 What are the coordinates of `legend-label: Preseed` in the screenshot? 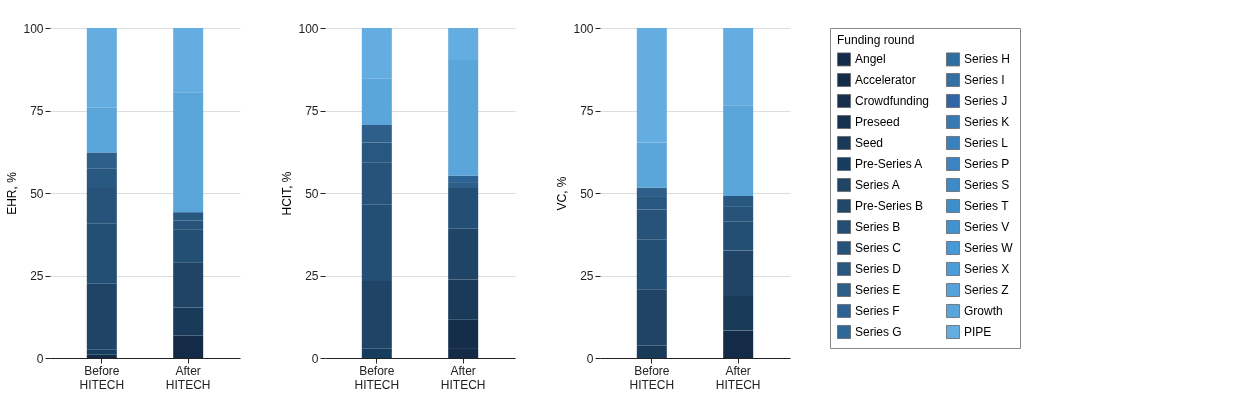 It's located at (877, 122).